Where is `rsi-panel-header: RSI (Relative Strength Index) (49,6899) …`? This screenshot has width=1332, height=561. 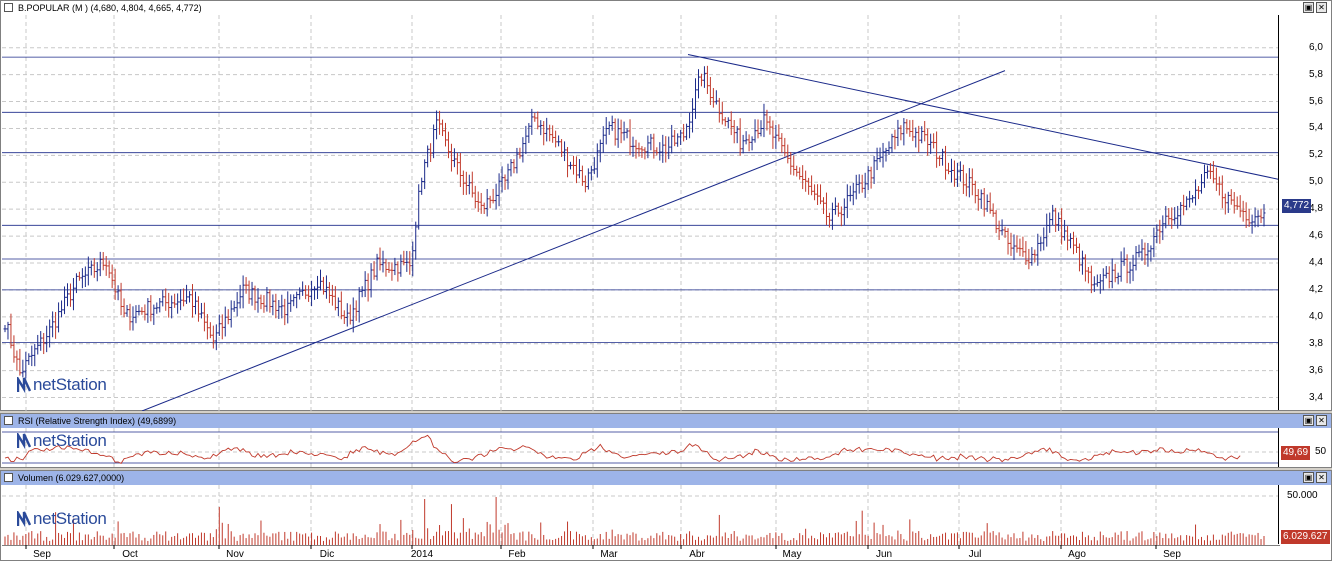 rsi-panel-header: RSI (Relative Strength Index) (49,6899) … is located at coordinates (666, 421).